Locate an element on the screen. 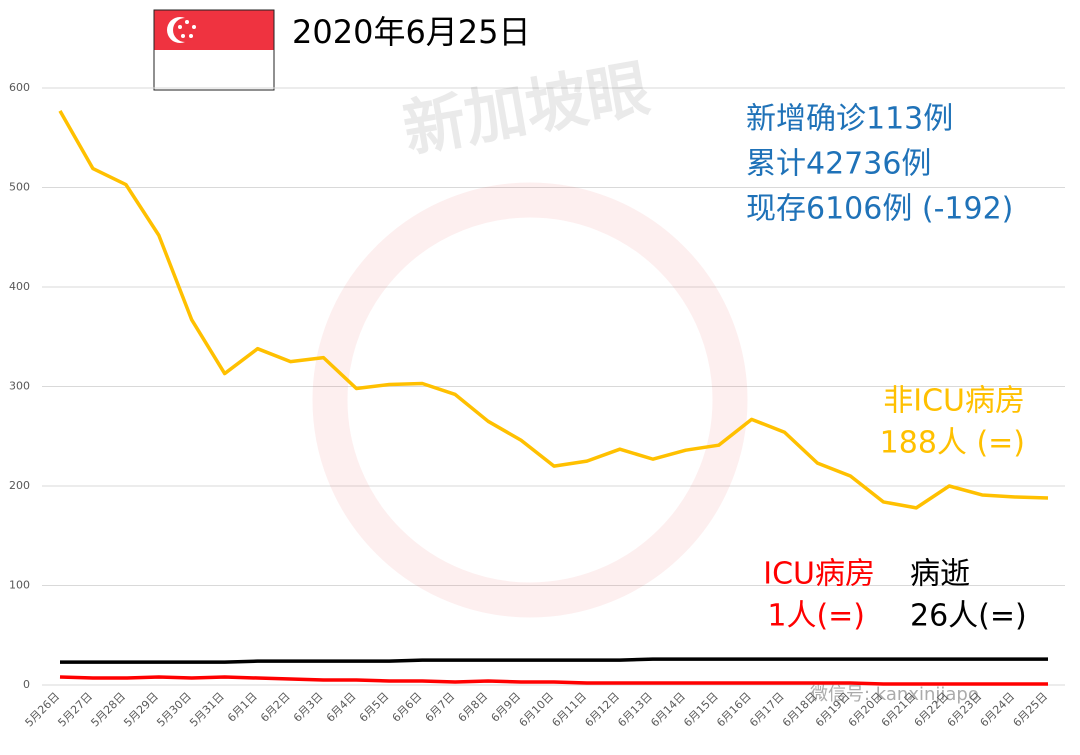 This screenshot has height=755, width=1080. flag is located at coordinates (214, 50).